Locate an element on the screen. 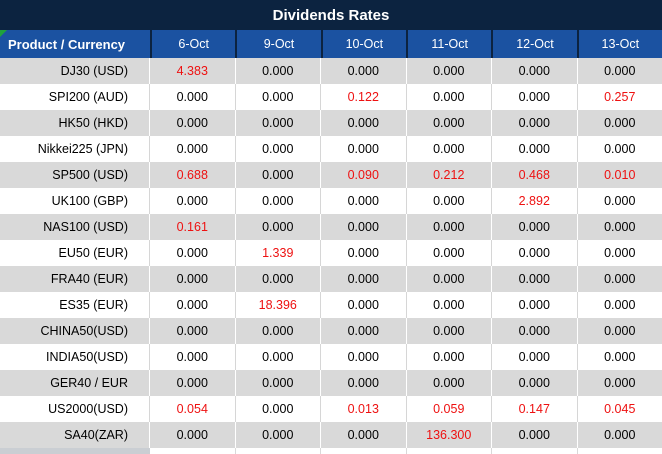 The image size is (662, 454). product-cell: Nikkei225 (JPN) is located at coordinates (75, 149).